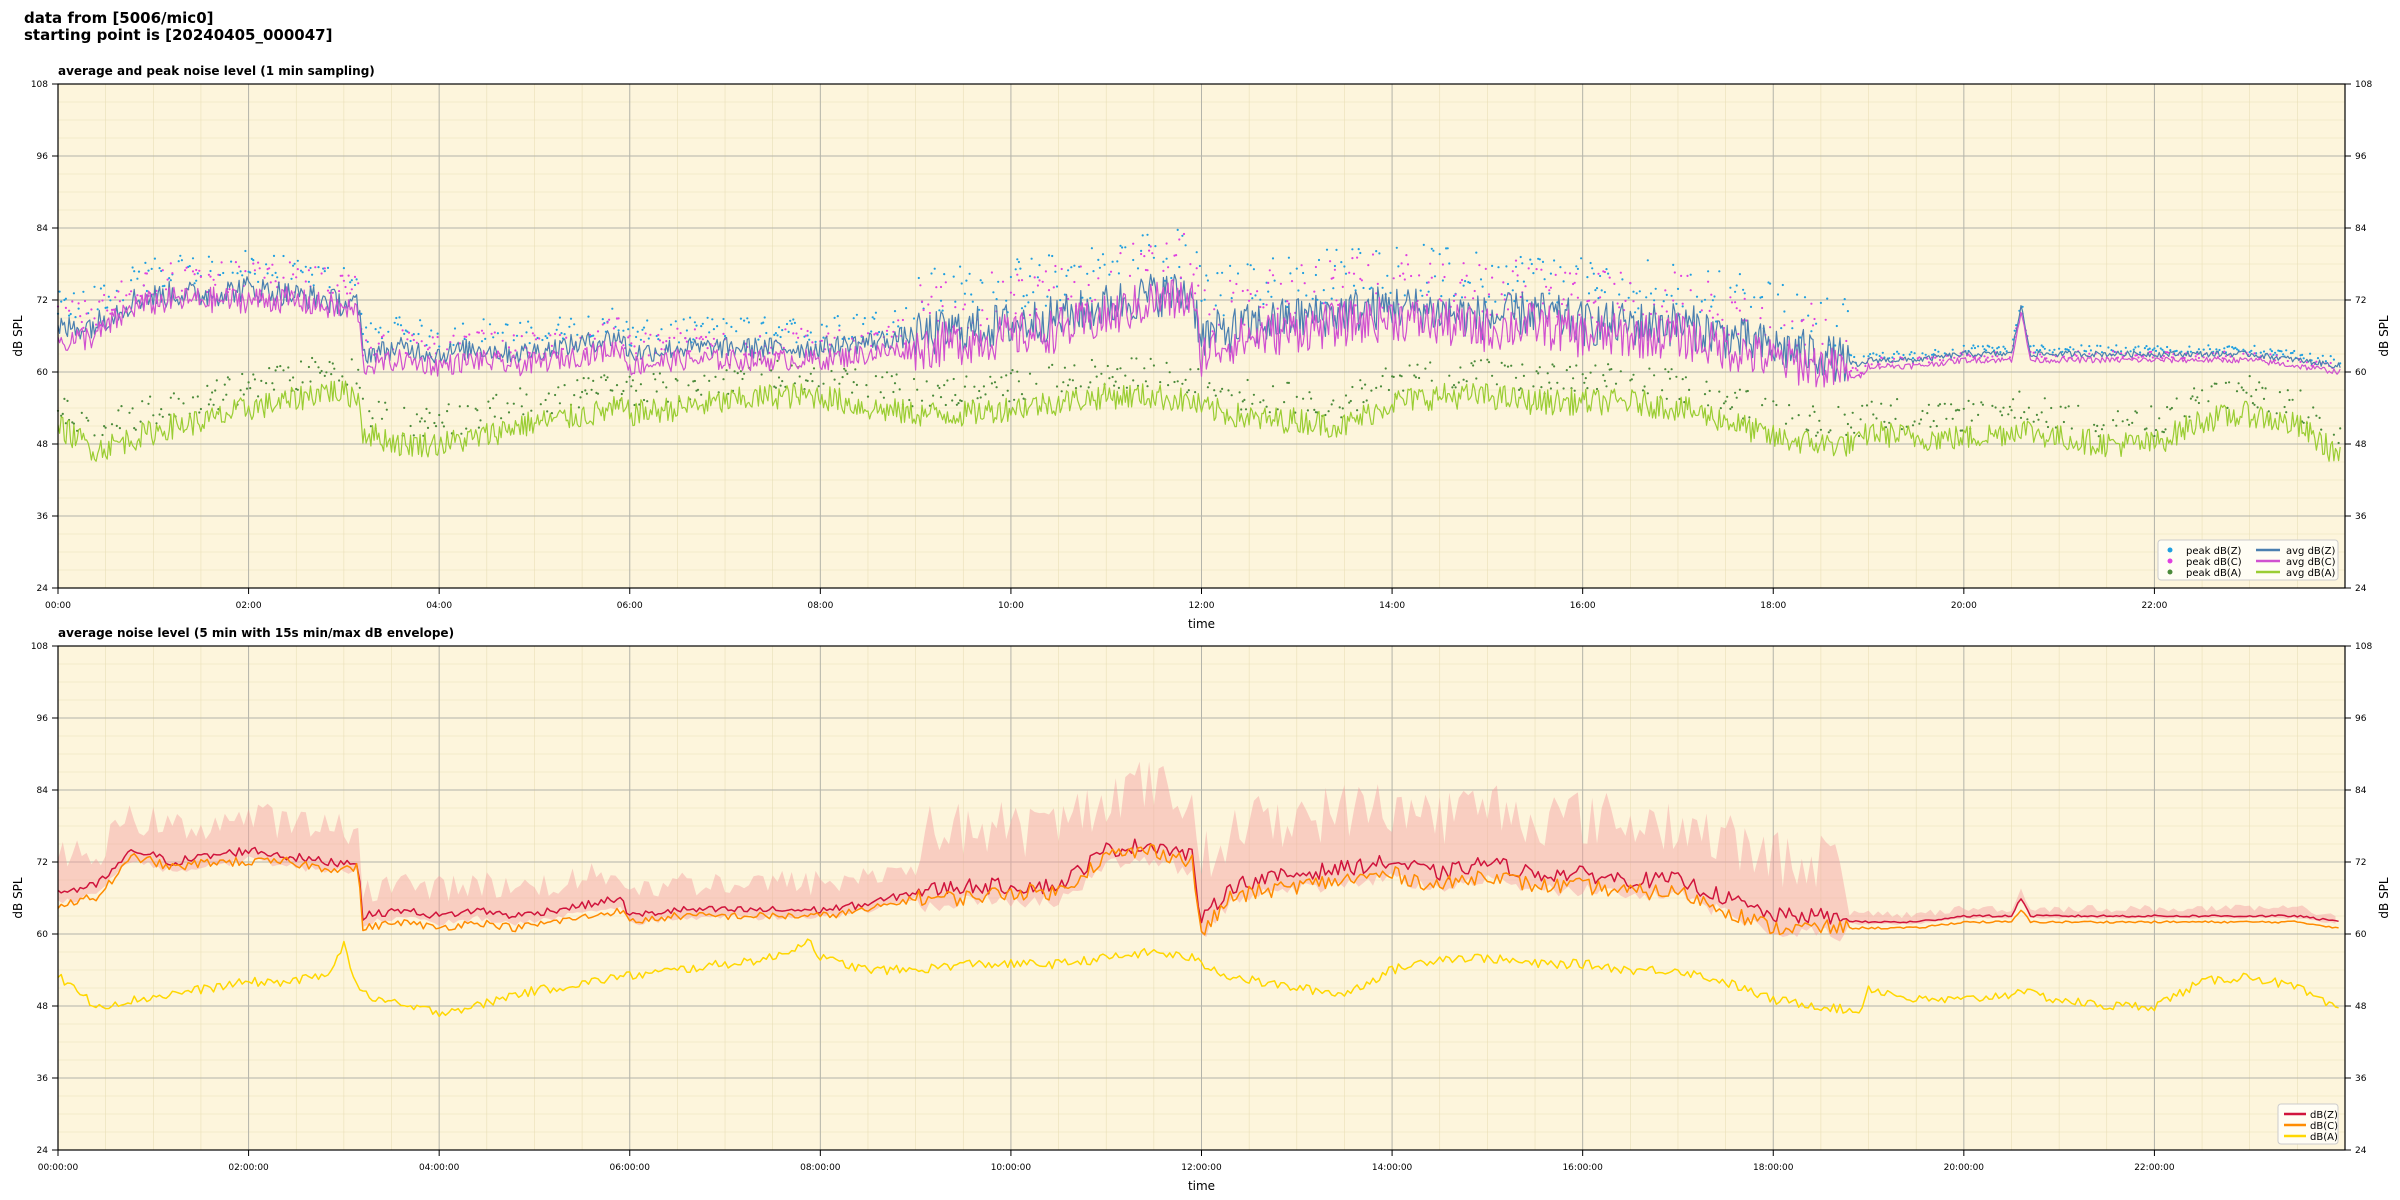 This screenshot has width=2400, height=1200. Describe the element at coordinates (43, 1079) in the screenshot. I see `y-tick-label: 36` at that location.